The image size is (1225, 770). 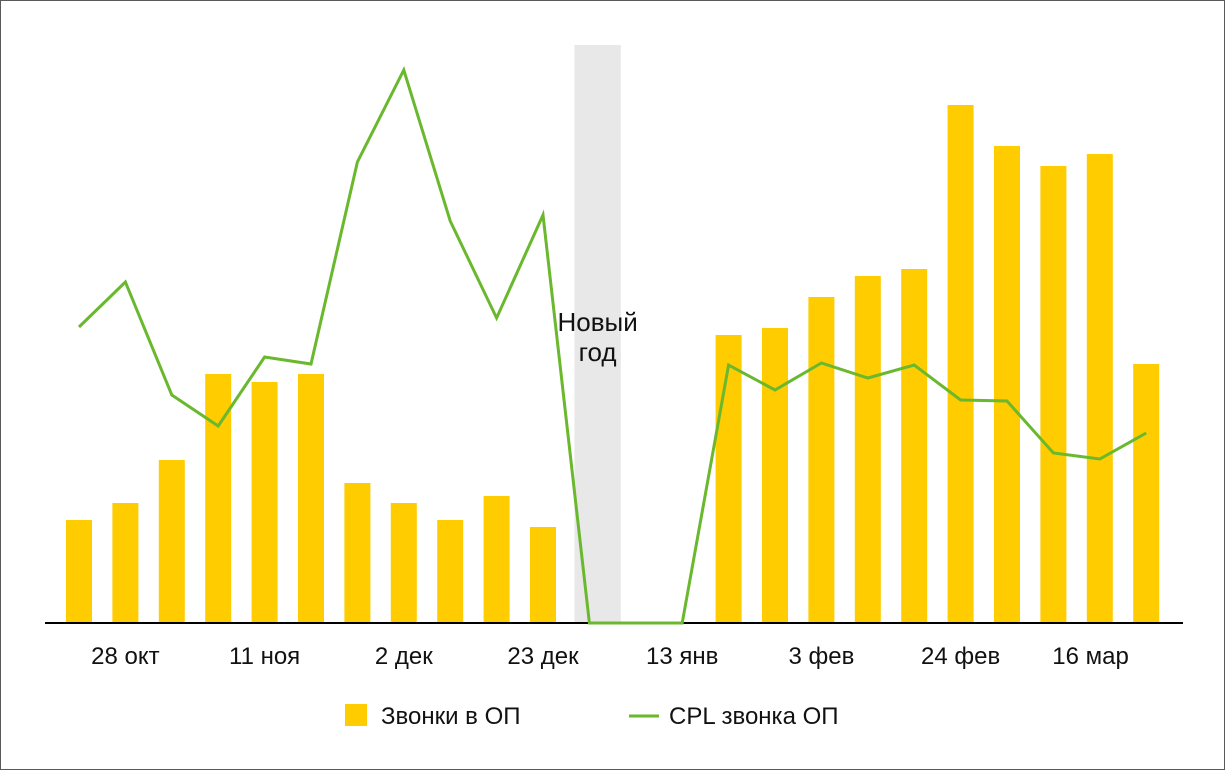 What do you see at coordinates (356, 715) in the screenshot?
I see `legend-calls-swatch` at bounding box center [356, 715].